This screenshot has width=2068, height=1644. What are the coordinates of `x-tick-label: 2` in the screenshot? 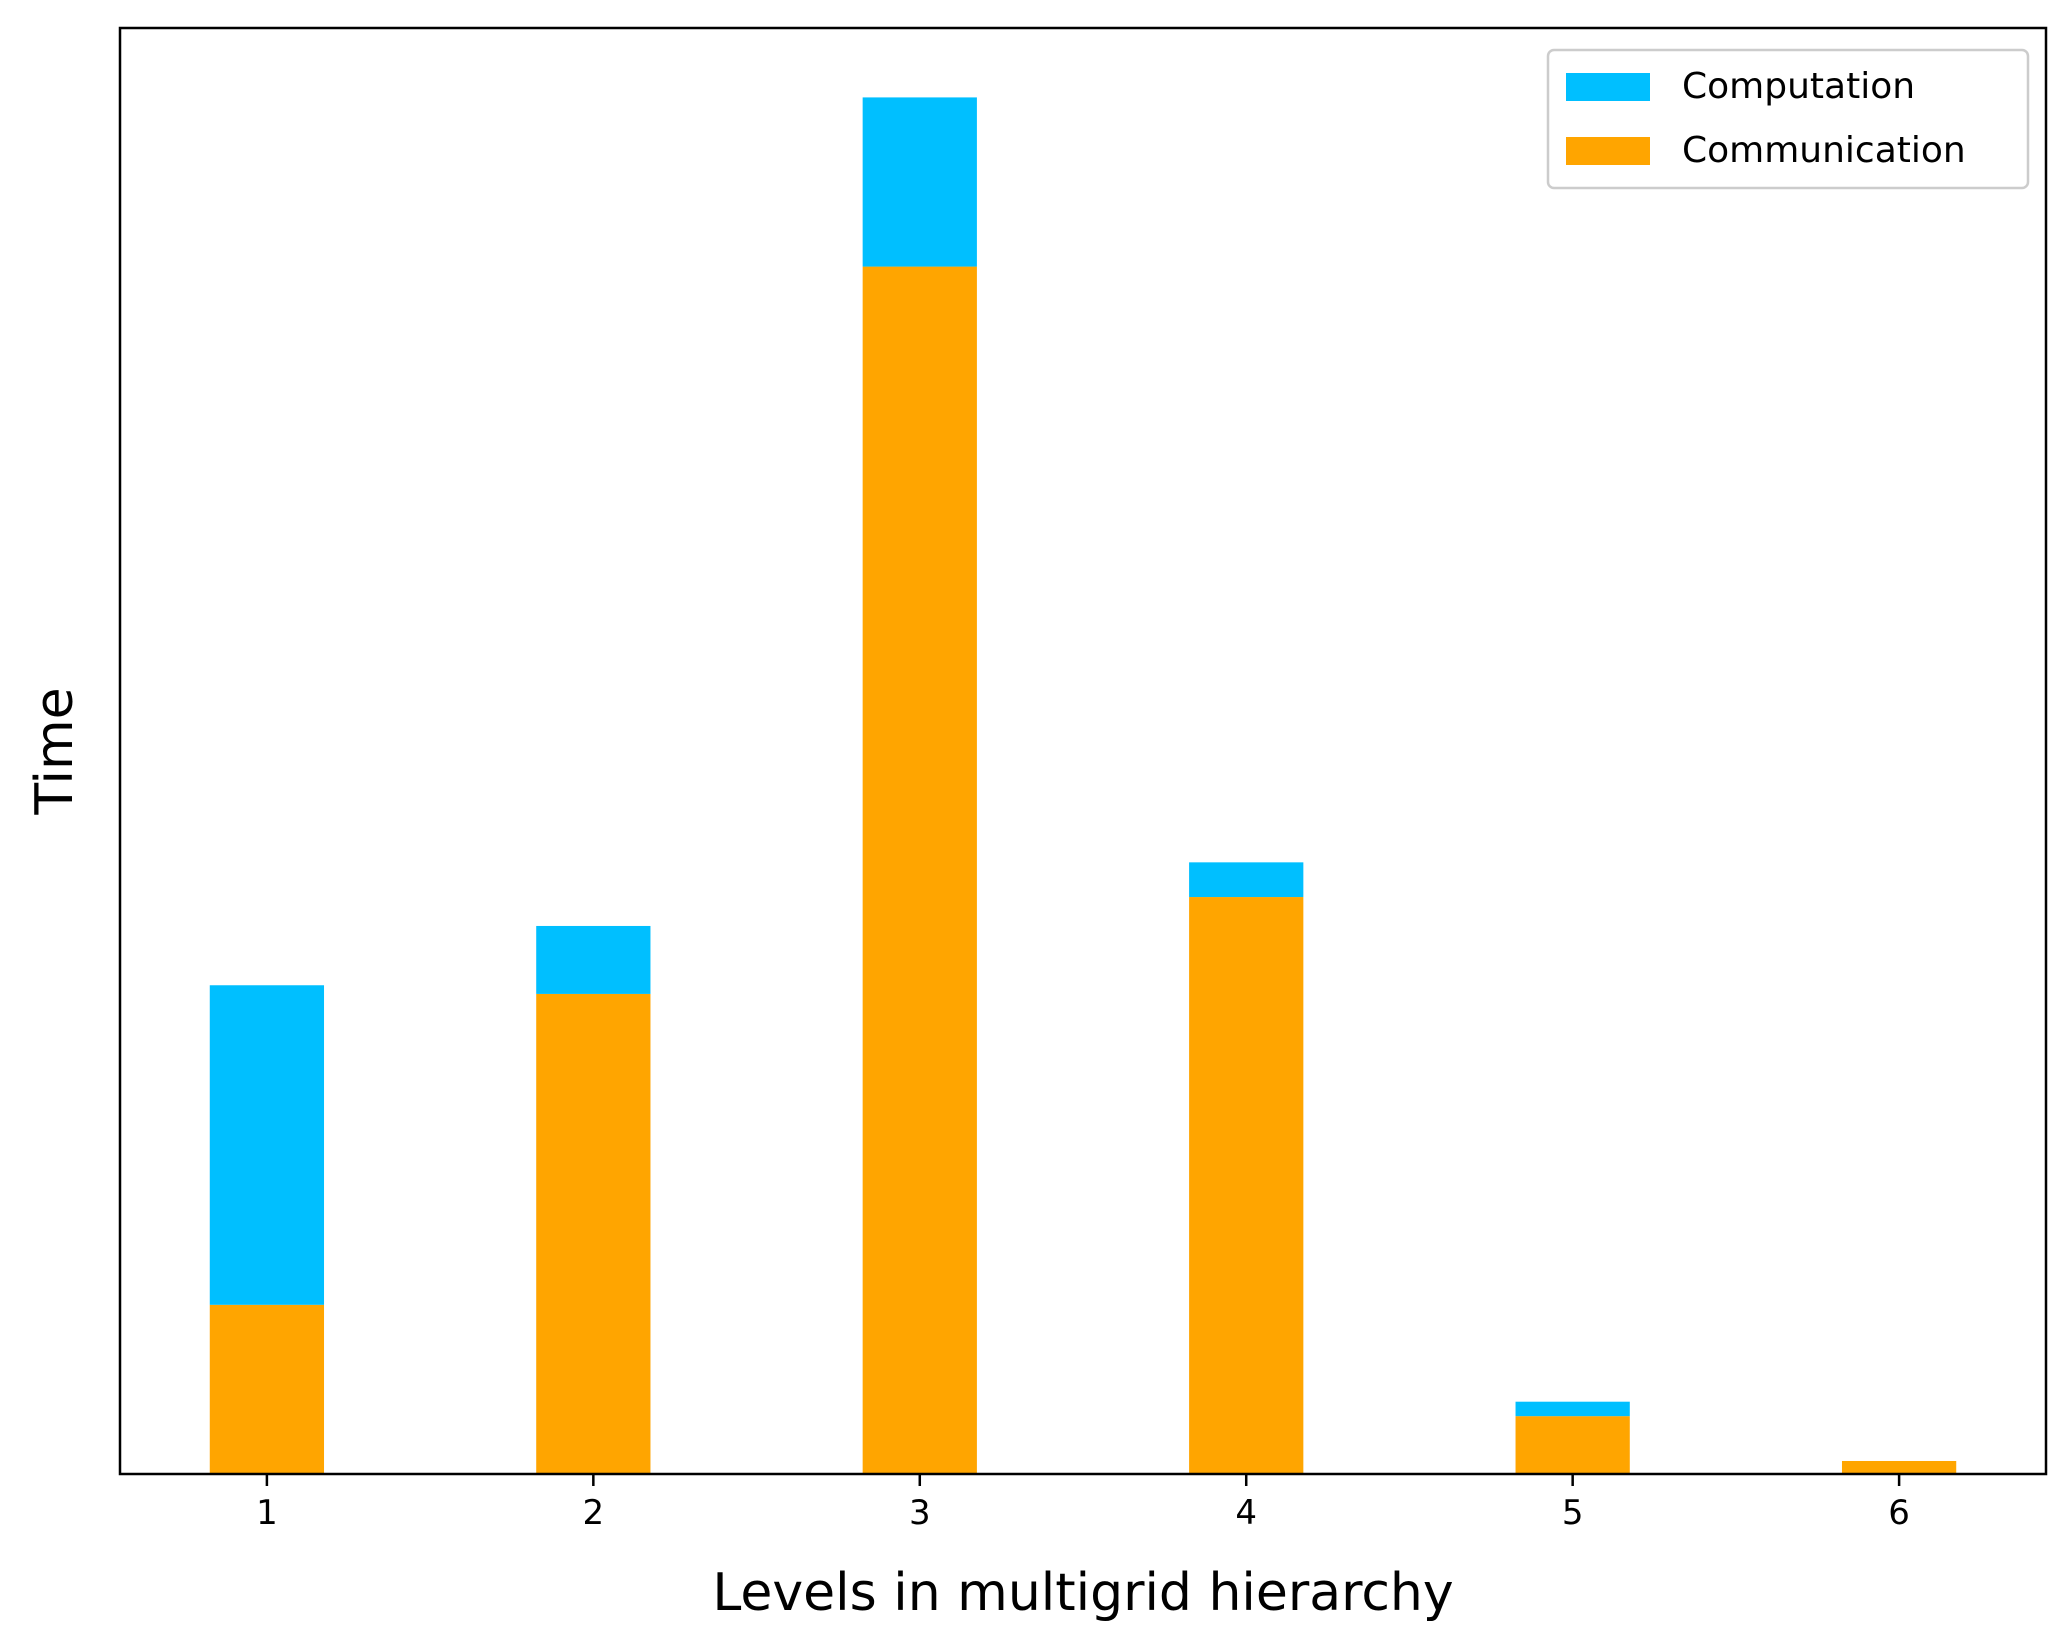 It's located at (594, 1513).